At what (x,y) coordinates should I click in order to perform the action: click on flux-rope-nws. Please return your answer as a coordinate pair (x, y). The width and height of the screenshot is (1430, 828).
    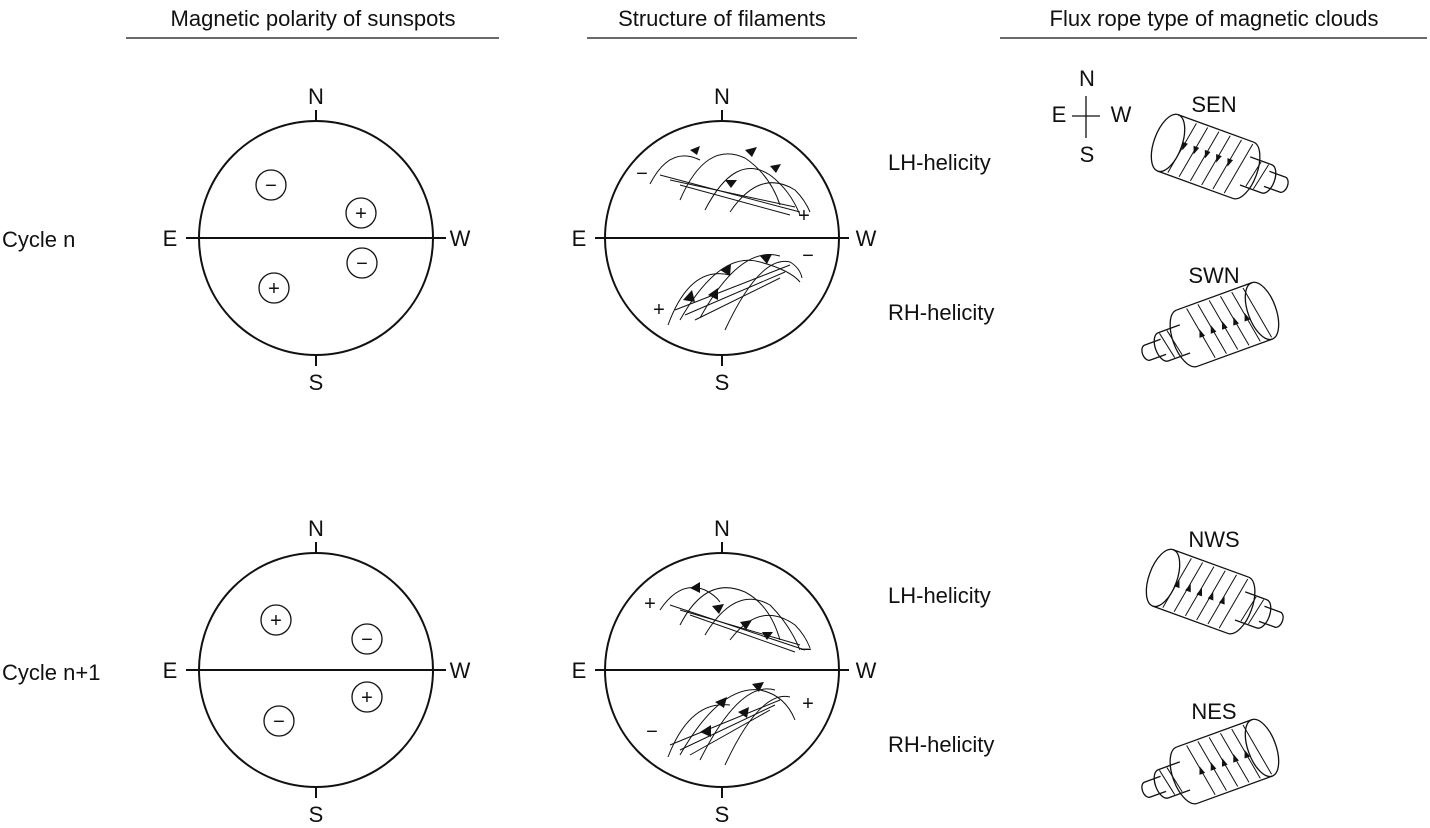
    Looking at the image, I should click on (1214, 591).